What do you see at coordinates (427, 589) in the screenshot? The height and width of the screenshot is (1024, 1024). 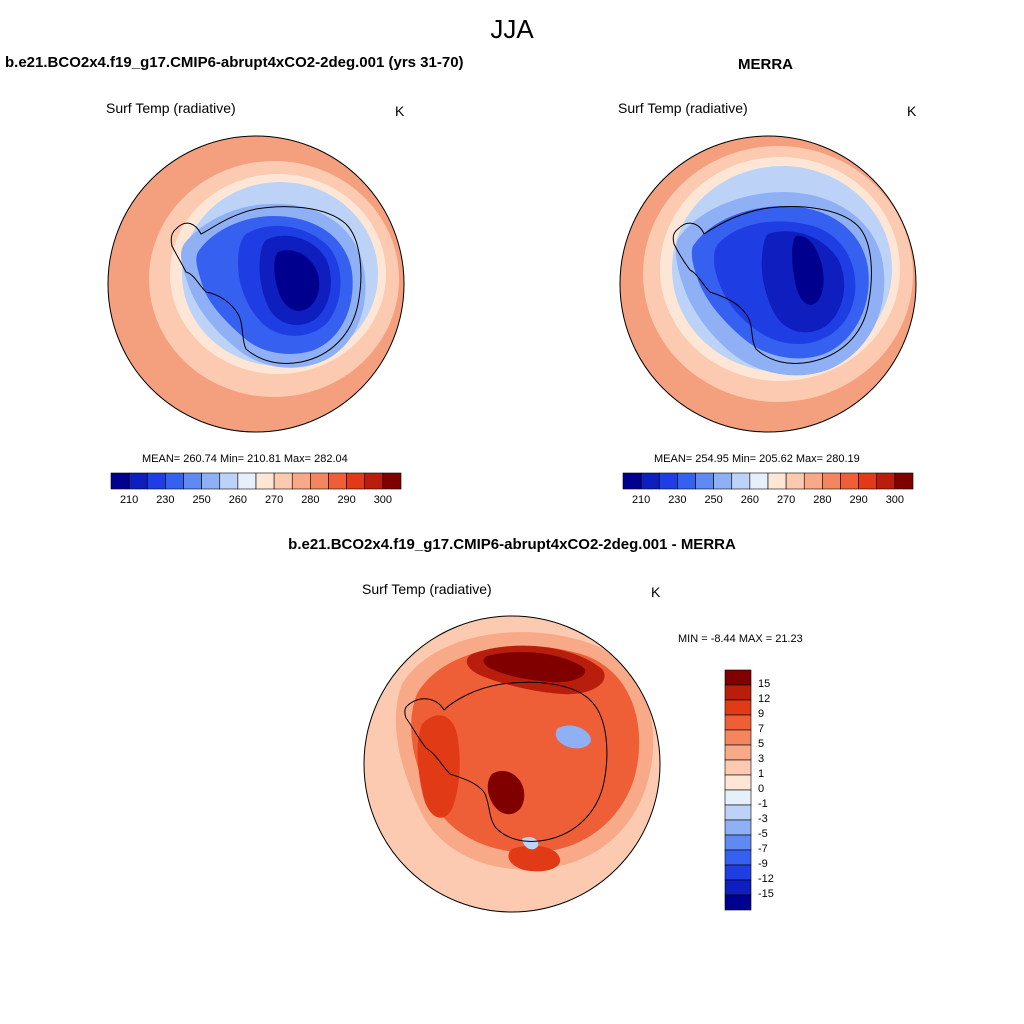 I see `panel-3-variable-label: Surf Temp (radiative)` at bounding box center [427, 589].